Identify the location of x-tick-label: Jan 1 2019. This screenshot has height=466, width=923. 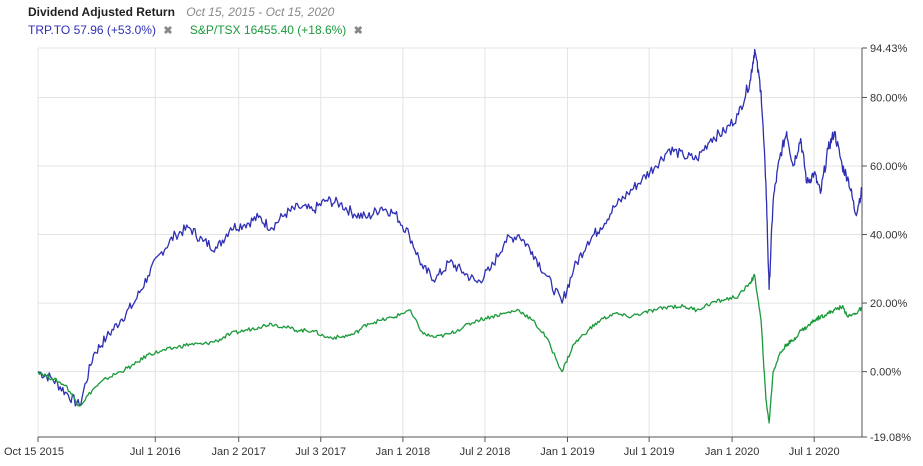
(567, 452).